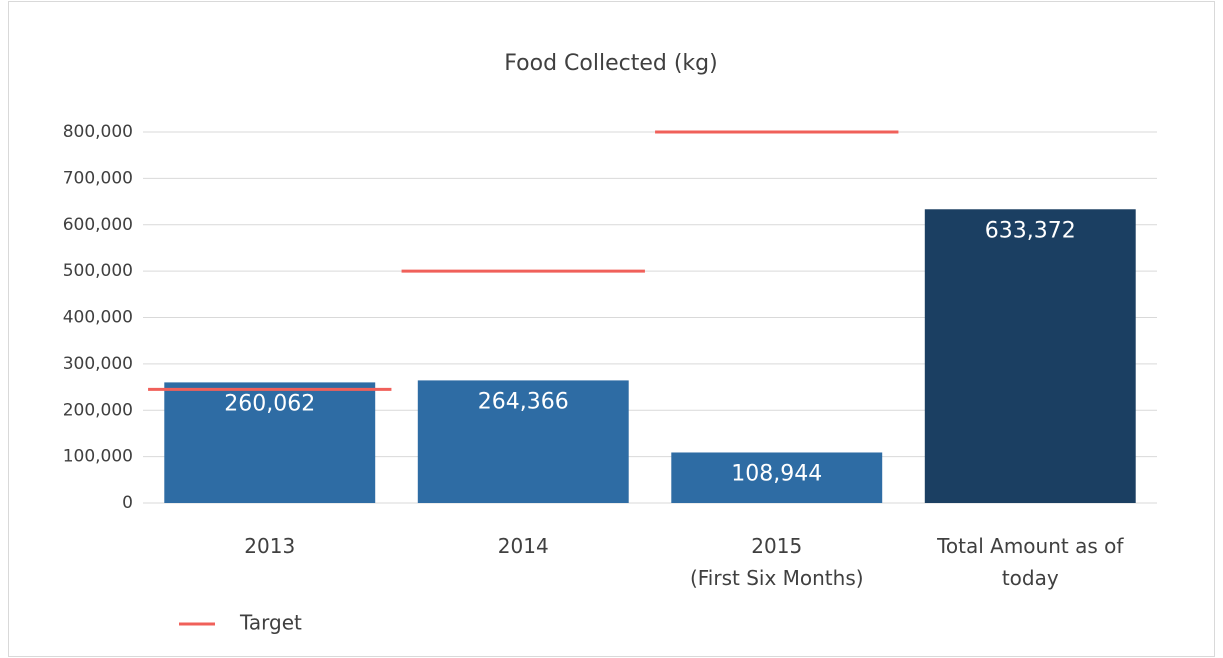 The width and height of the screenshot is (1223, 658). I want to click on x-tick-label: 2014, so click(523, 546).